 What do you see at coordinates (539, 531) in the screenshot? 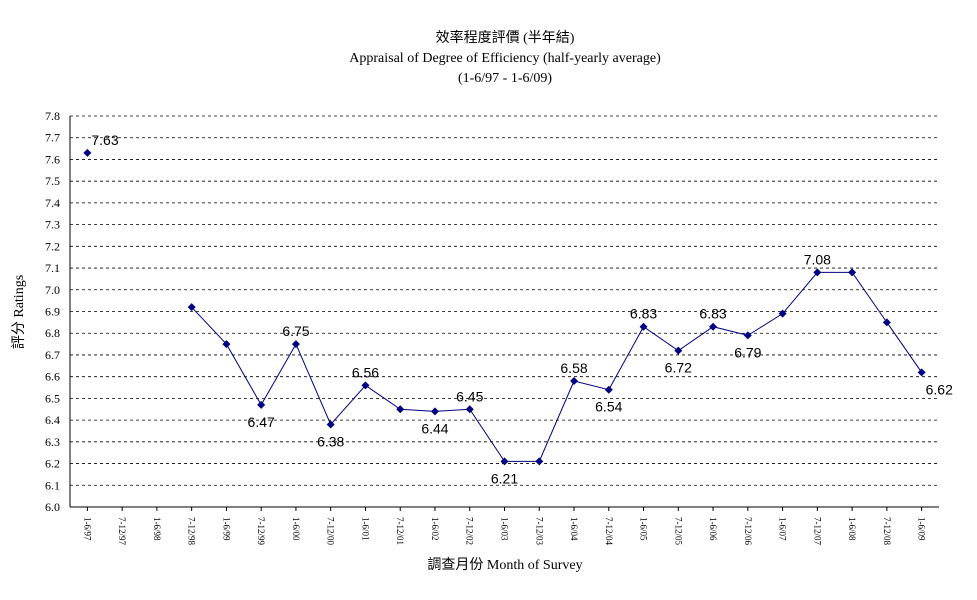
I see `x-tick-label: 7-12/03` at bounding box center [539, 531].